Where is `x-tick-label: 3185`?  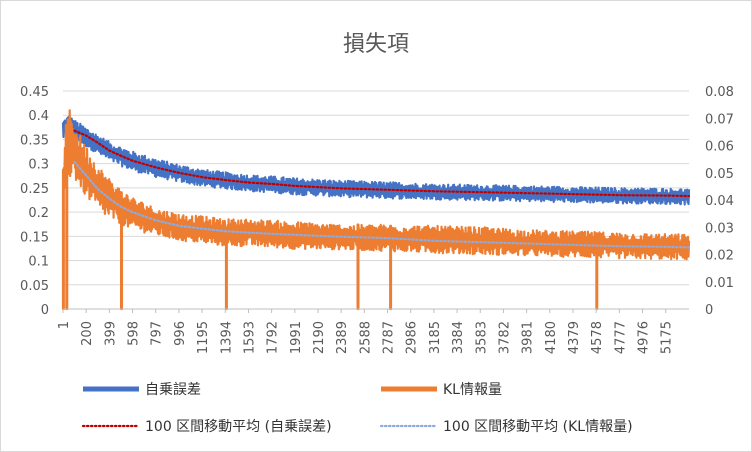 x-tick-label: 3185 is located at coordinates (435, 337).